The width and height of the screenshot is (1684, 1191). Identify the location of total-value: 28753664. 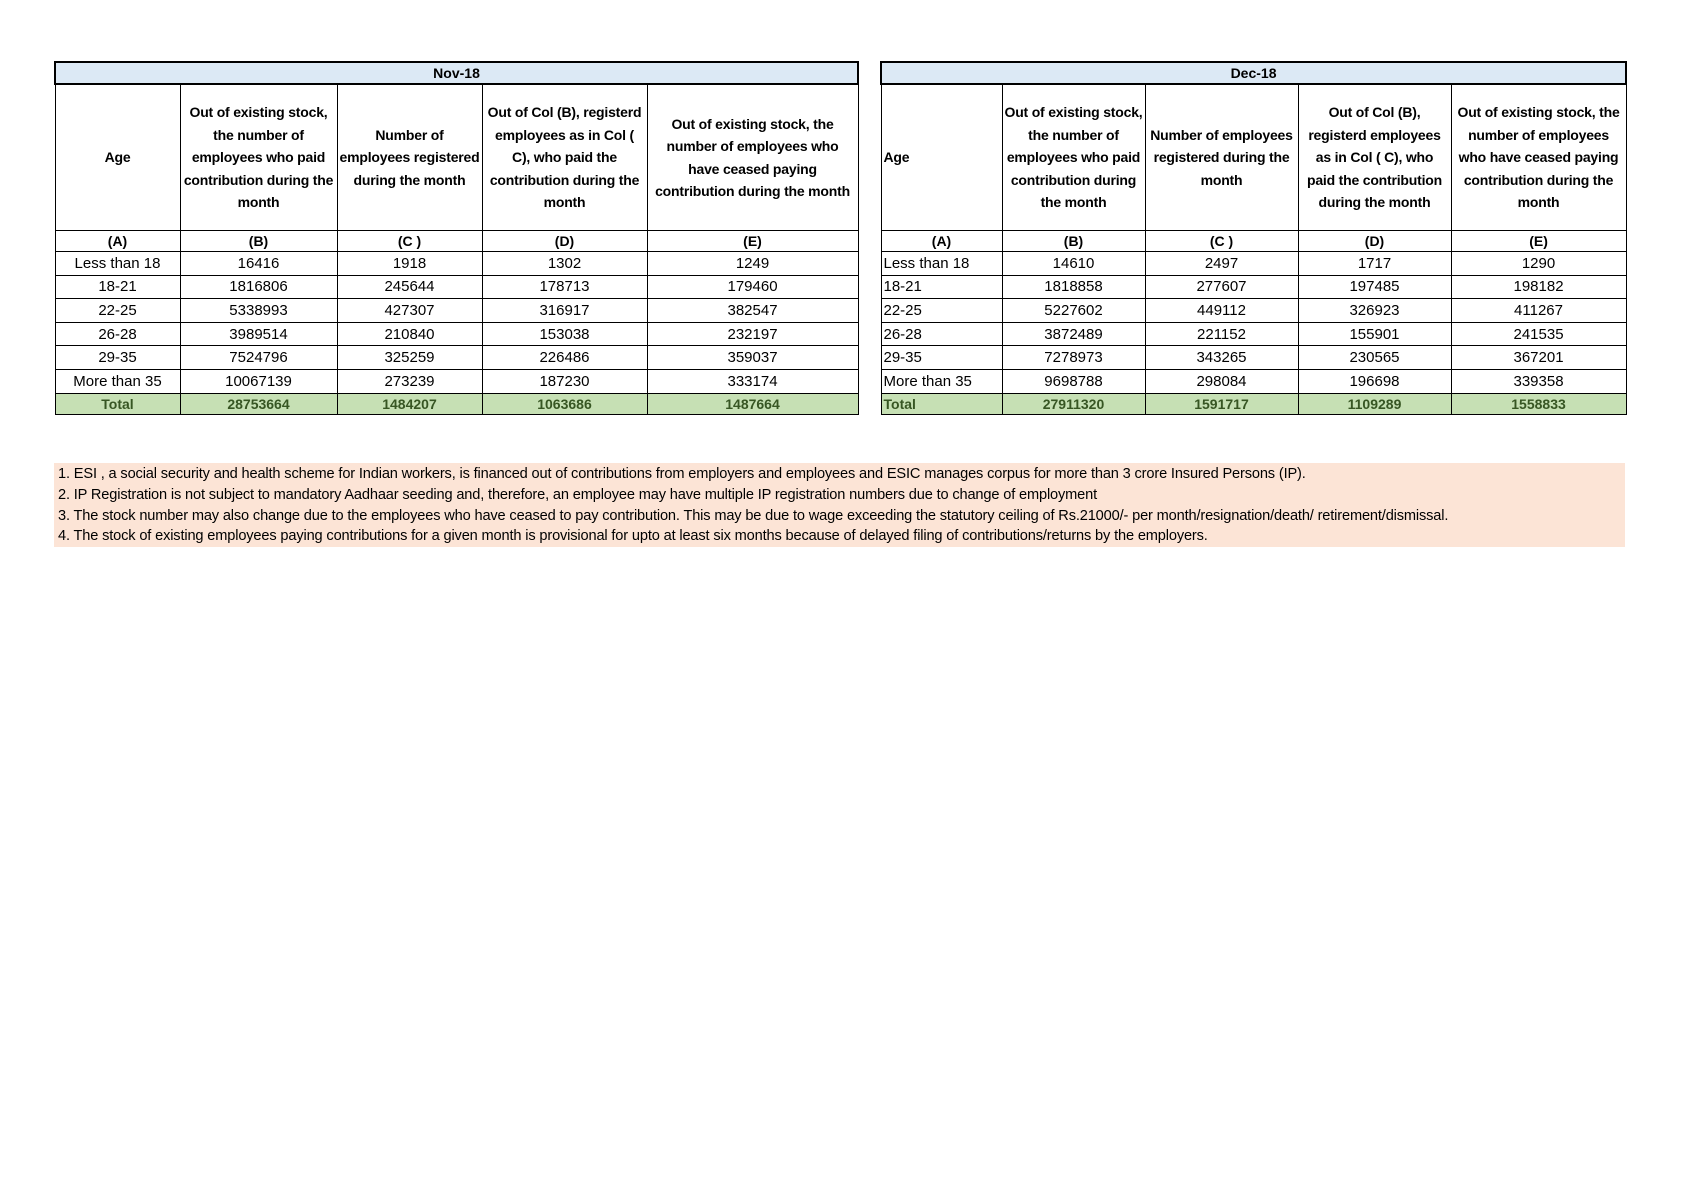
(258, 403).